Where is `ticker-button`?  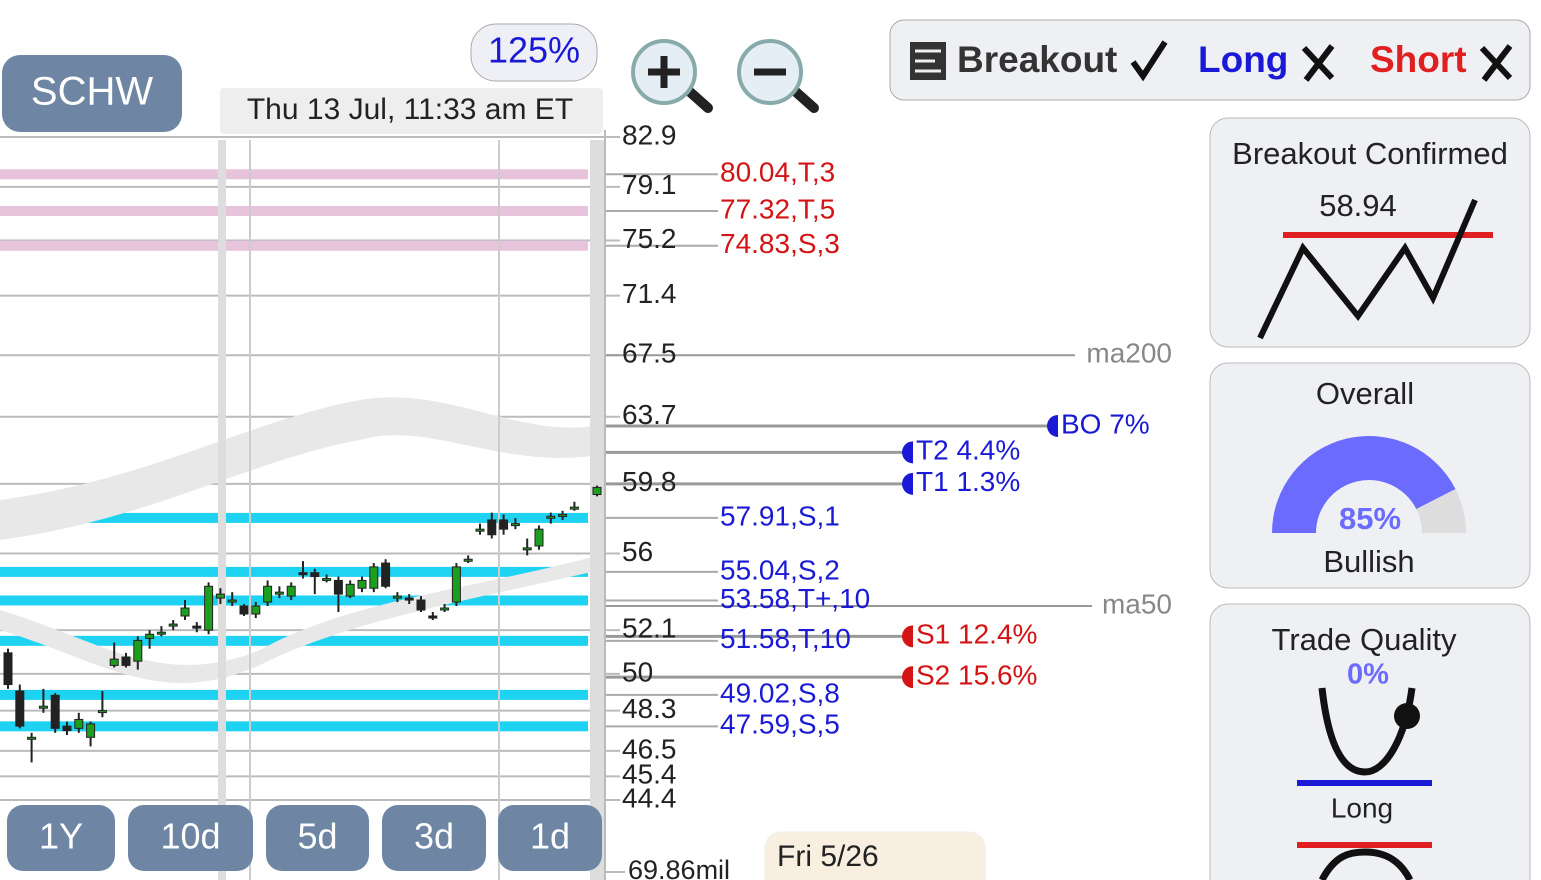
ticker-button is located at coordinates (92, 93).